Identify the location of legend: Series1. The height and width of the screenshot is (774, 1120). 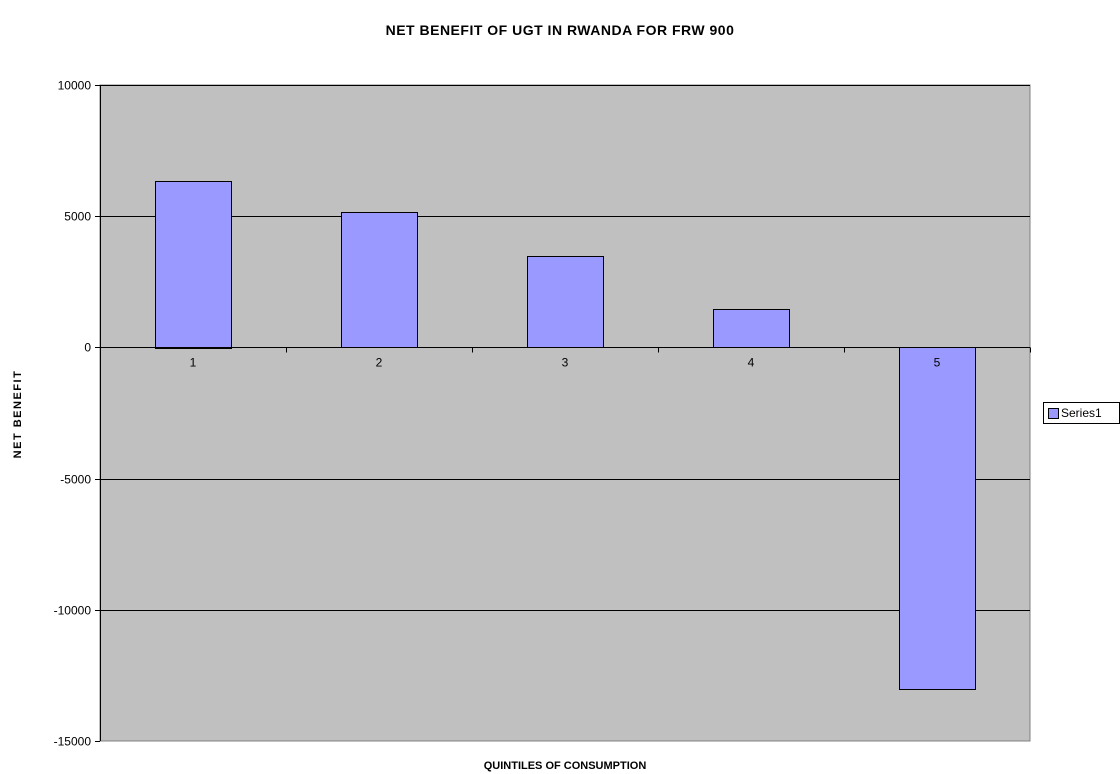
(1081, 413).